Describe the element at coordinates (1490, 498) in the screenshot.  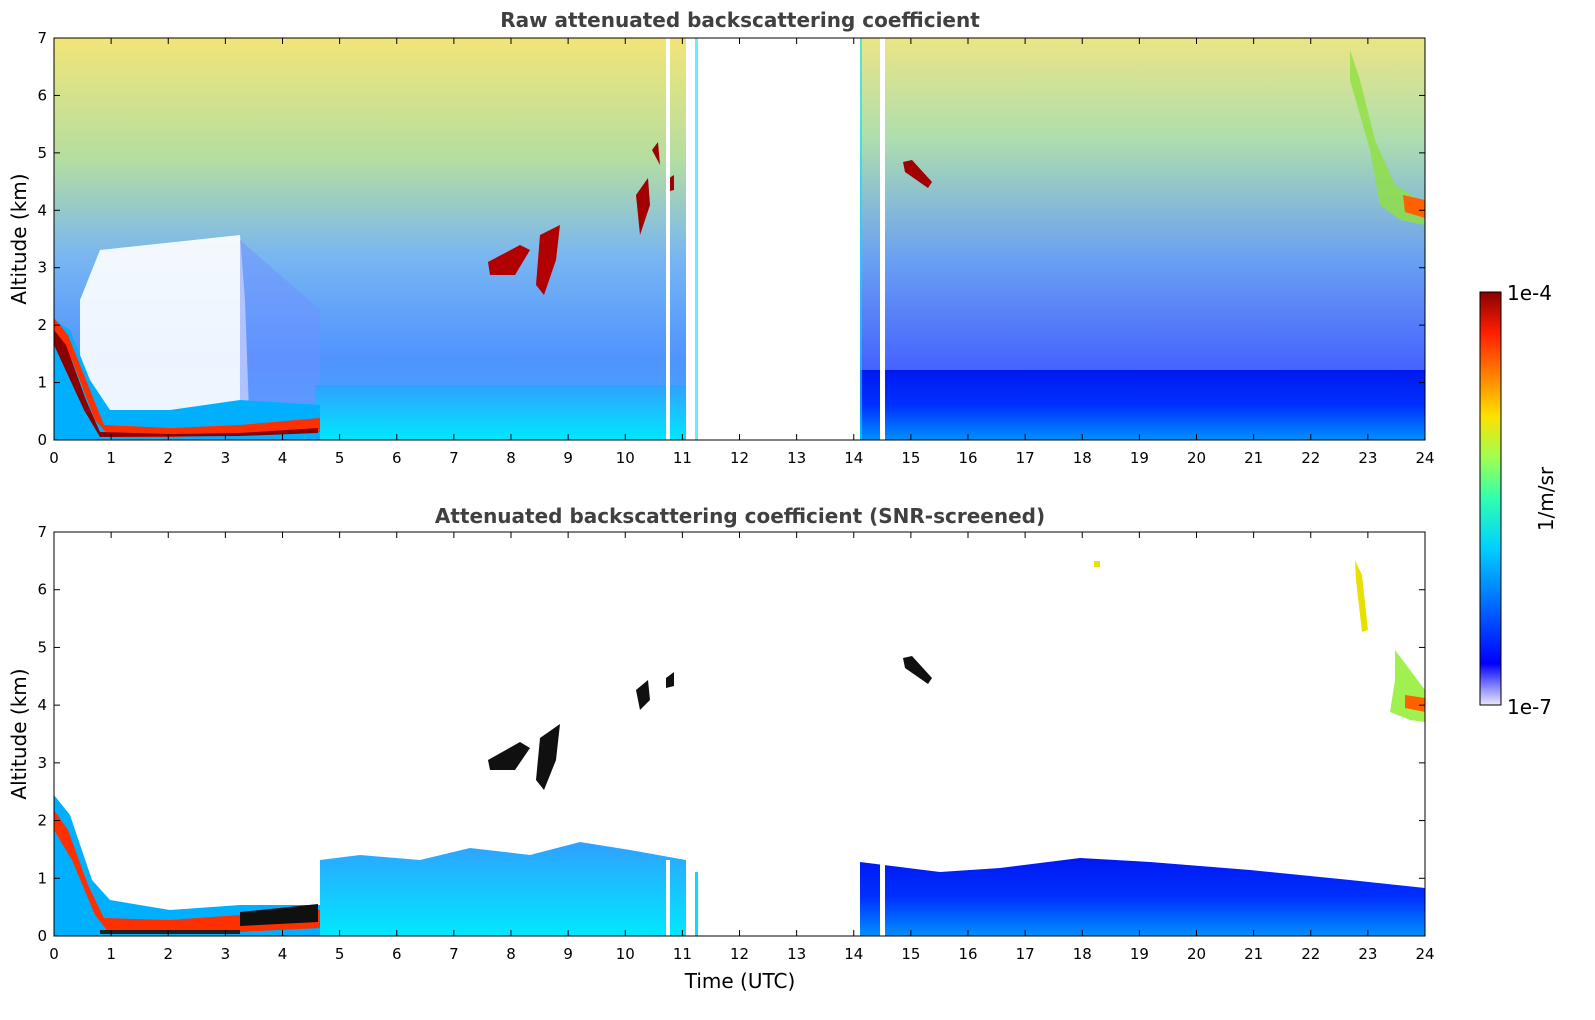
I see `colorbar-gradient` at that location.